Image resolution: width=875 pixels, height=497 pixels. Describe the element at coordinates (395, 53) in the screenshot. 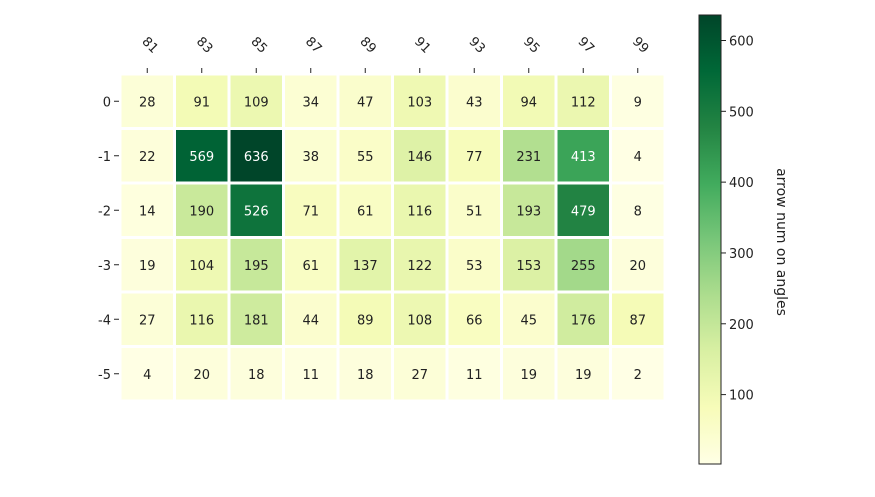

I see `x-axis-ticks: 81 83 85 87 89 91 93 95 97 99` at that location.